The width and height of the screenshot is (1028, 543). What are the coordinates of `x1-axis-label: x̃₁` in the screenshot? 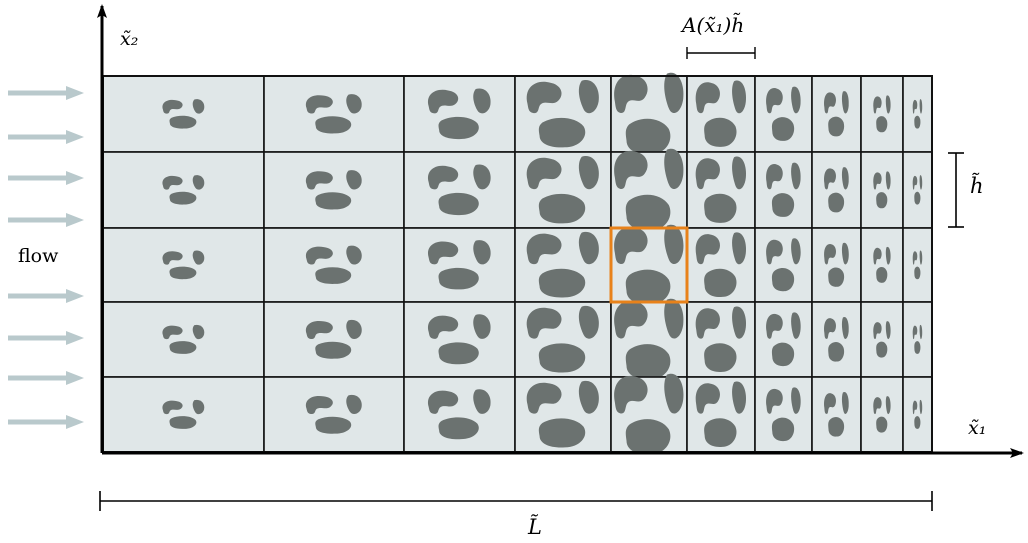 It's located at (977, 428).